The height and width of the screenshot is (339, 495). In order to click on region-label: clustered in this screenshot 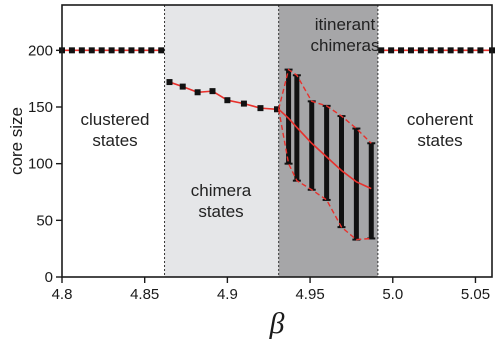, I will do `click(115, 119)`.